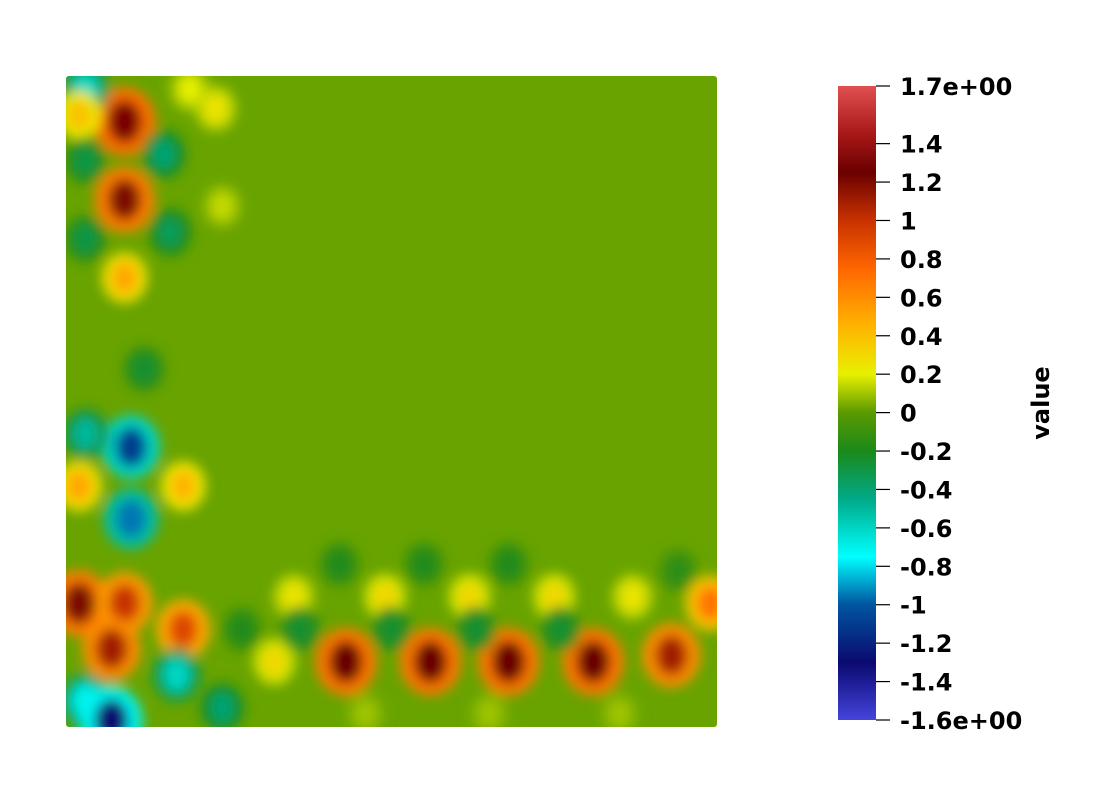  Describe the element at coordinates (926, 567) in the screenshot. I see `colorbar-tick-label: -0.8` at that location.